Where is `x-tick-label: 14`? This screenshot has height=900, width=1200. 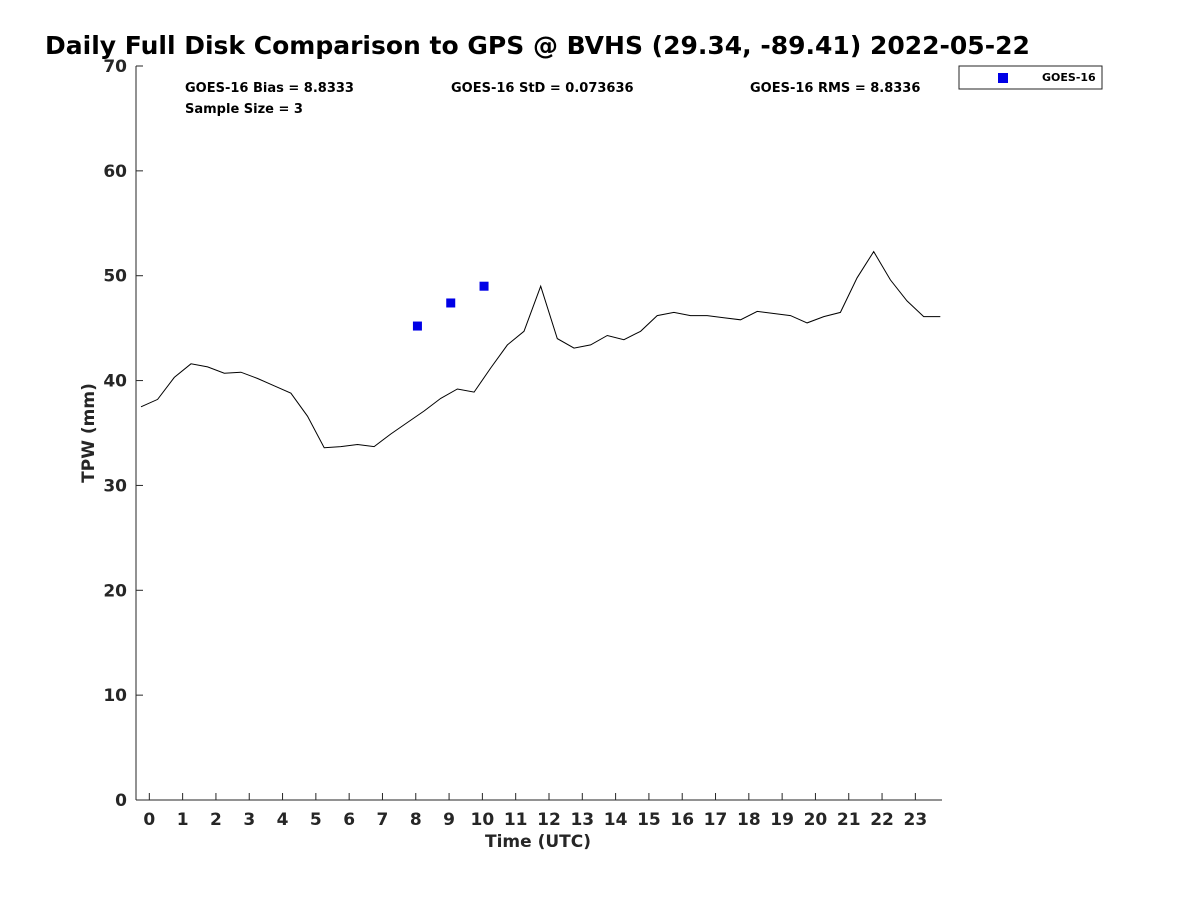 x-tick-label: 14 is located at coordinates (616, 820).